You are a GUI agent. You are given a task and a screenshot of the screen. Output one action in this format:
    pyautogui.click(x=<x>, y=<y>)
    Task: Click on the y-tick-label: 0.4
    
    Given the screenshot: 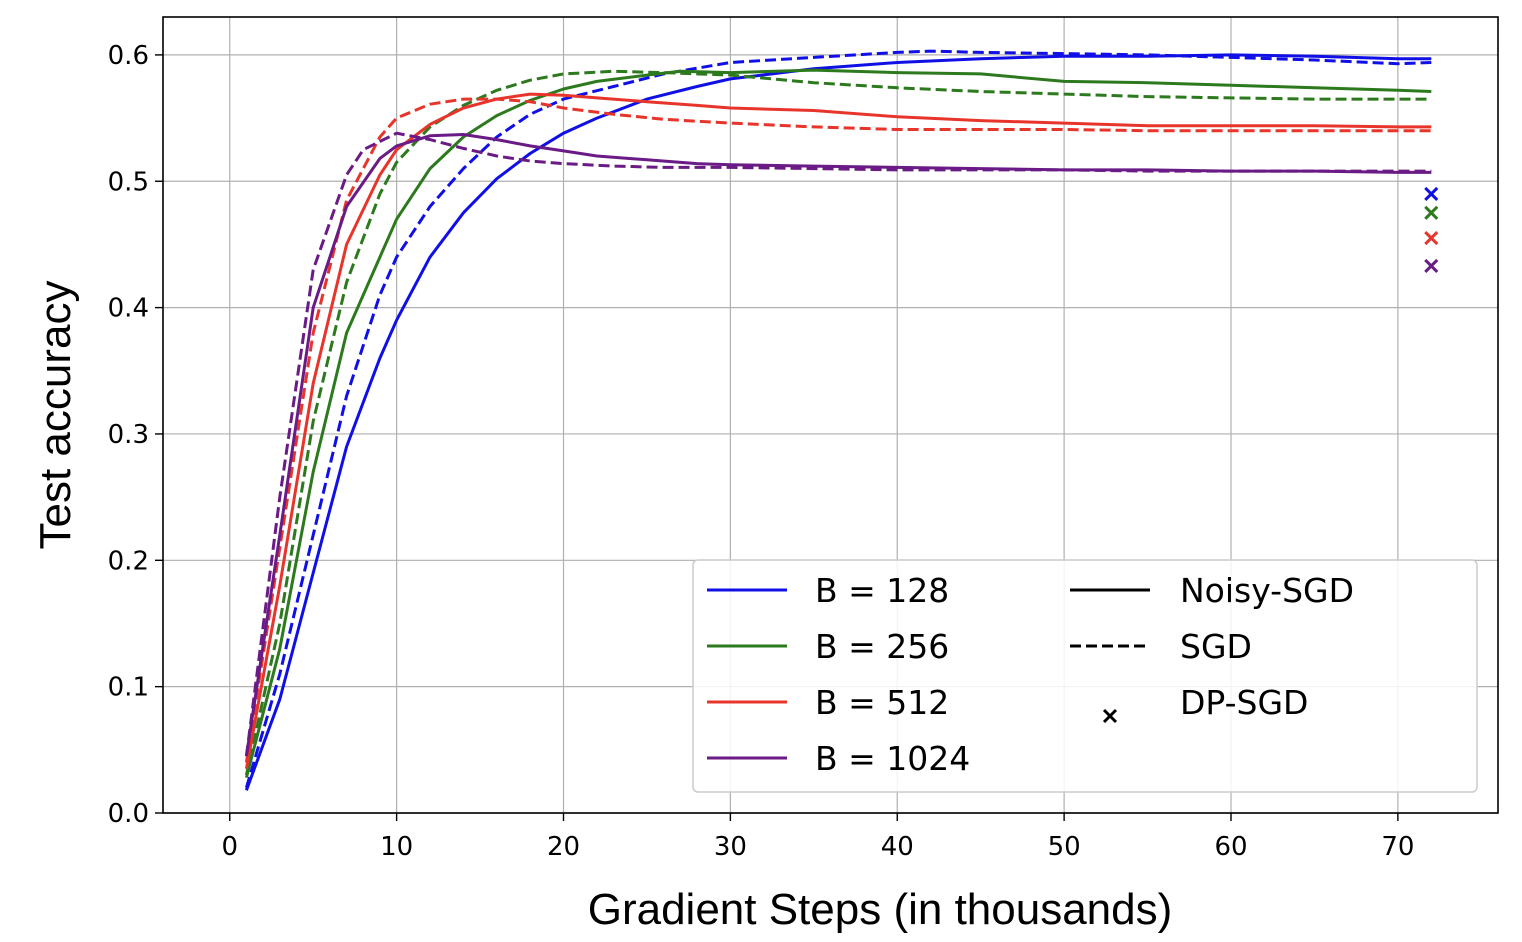 What is the action you would take?
    pyautogui.click(x=128, y=309)
    